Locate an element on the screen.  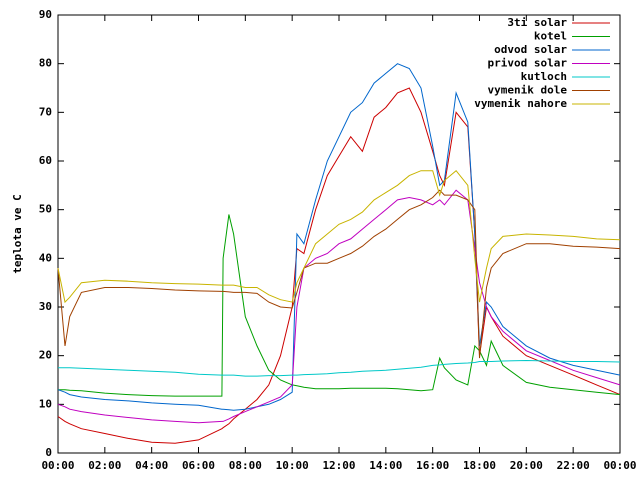
series-line is located at coordinates (339, 368).